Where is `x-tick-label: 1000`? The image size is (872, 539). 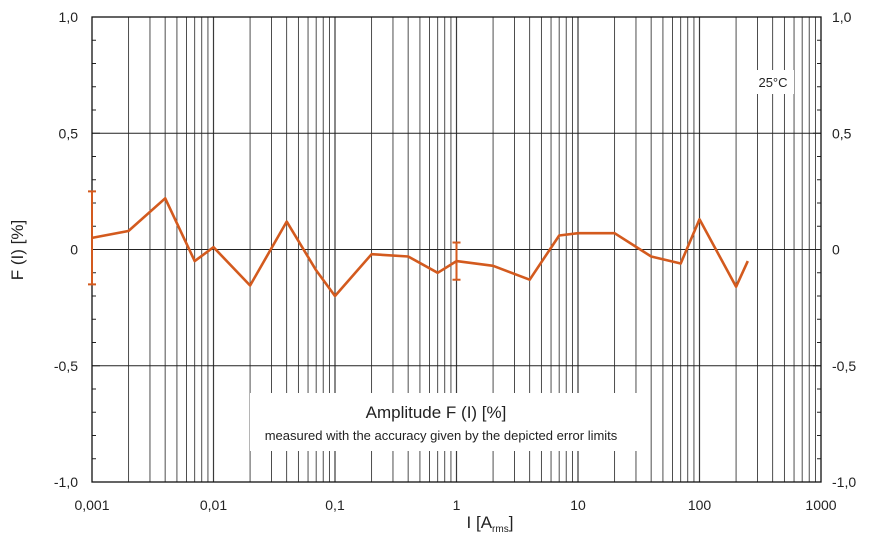 x-tick-label: 1000 is located at coordinates (820, 505).